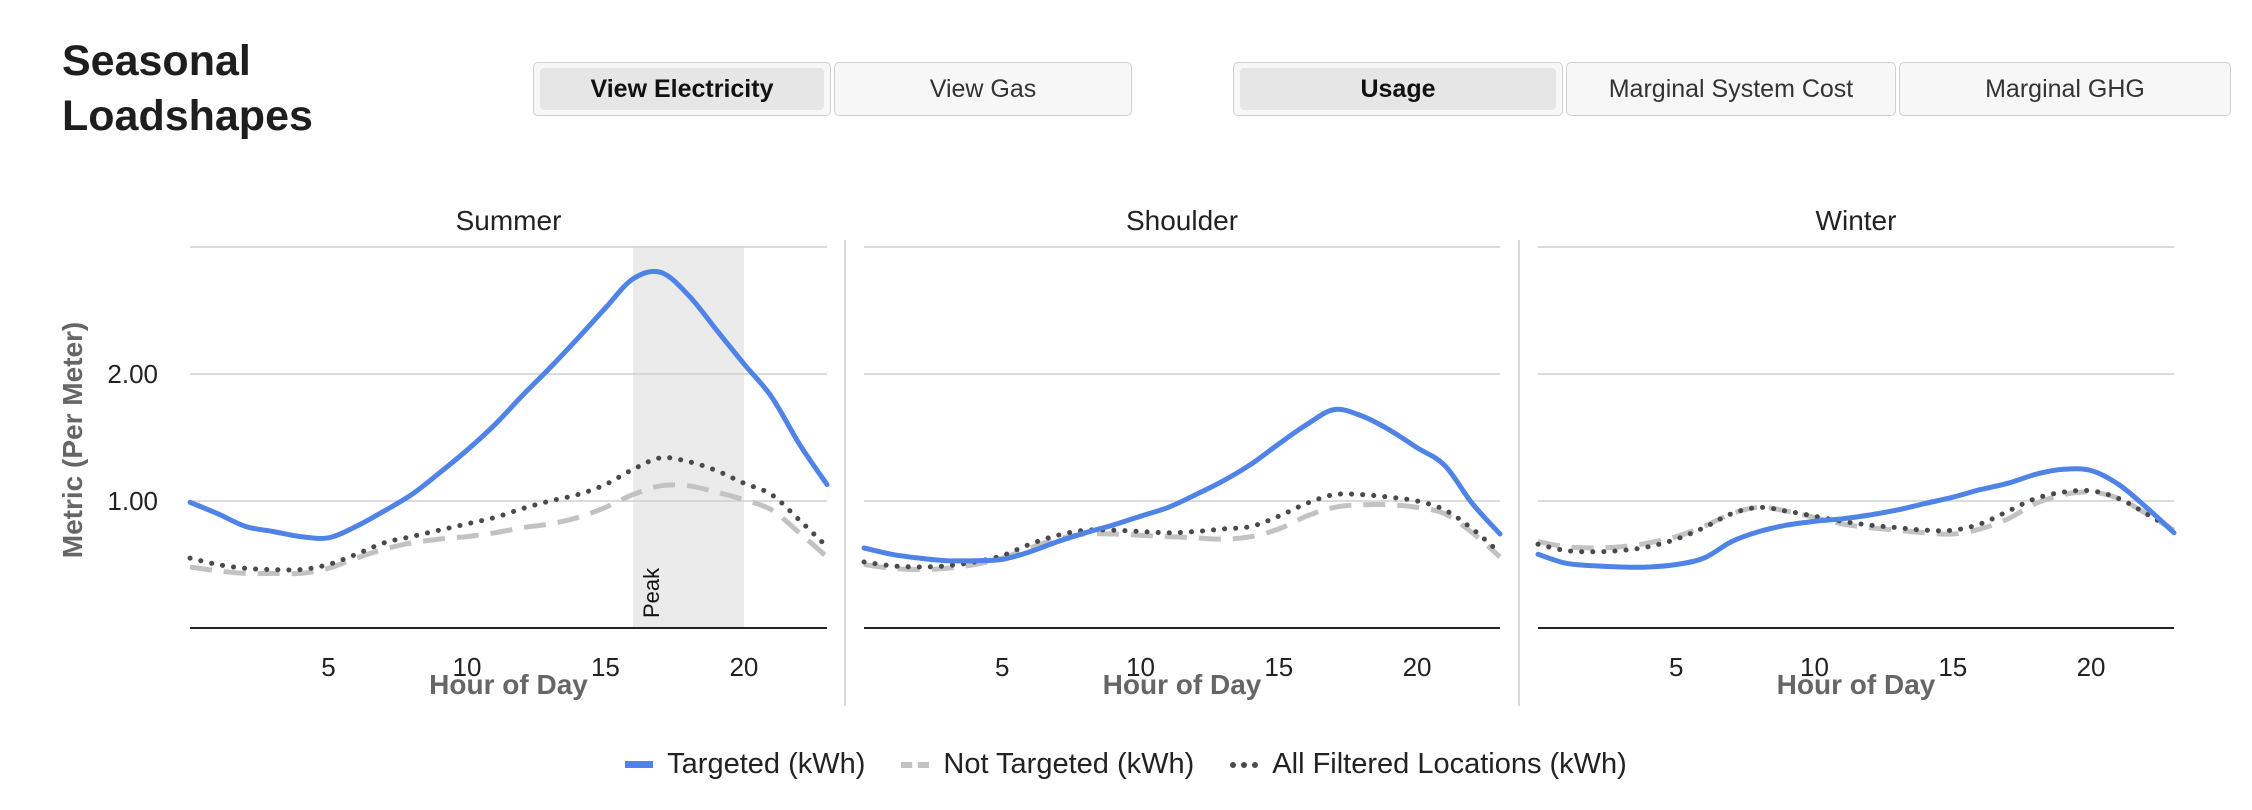 The width and height of the screenshot is (2252, 810). What do you see at coordinates (509, 220) in the screenshot?
I see `panel-title-summer: Summer` at bounding box center [509, 220].